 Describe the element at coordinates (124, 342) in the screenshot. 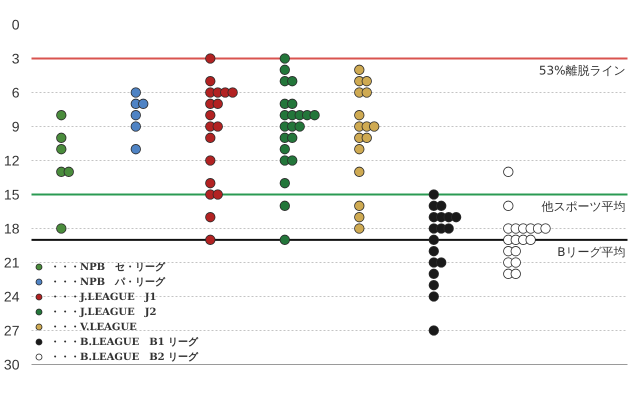

I see `legend-label: ・・・B.LEAGUE B1 リーグ` at that location.